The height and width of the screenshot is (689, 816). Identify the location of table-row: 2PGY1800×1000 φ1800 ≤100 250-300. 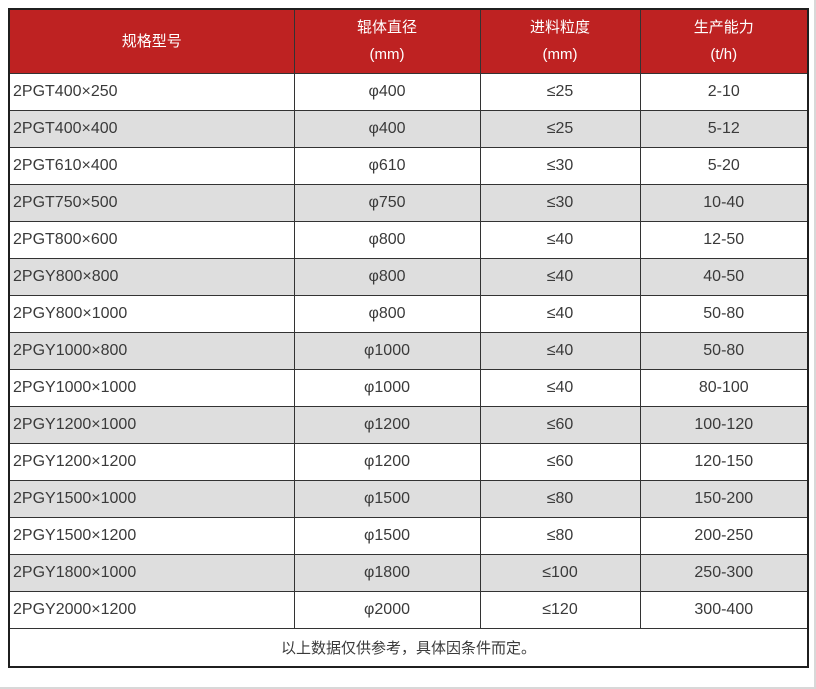
(408, 573).